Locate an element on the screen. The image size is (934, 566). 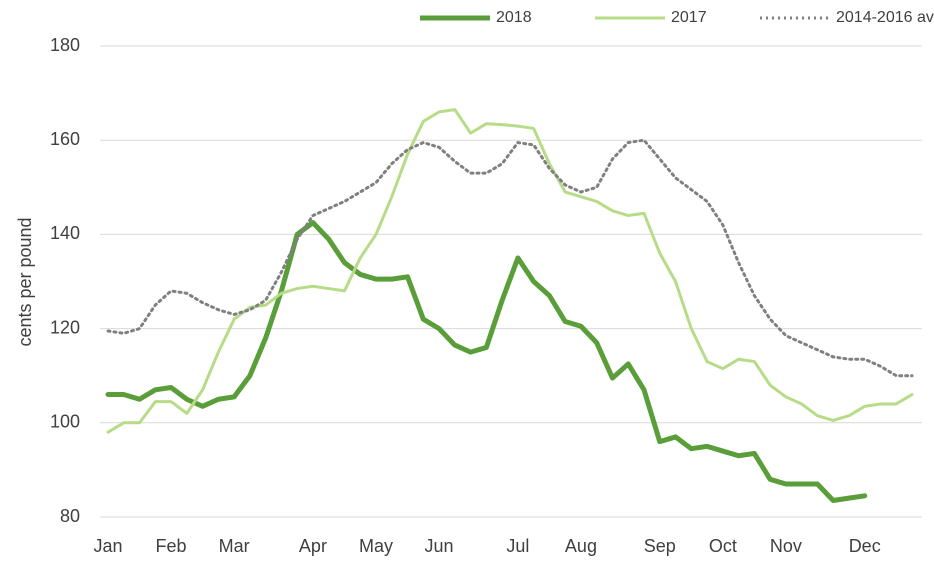
x-tick-label: Jul is located at coordinates (517, 546).